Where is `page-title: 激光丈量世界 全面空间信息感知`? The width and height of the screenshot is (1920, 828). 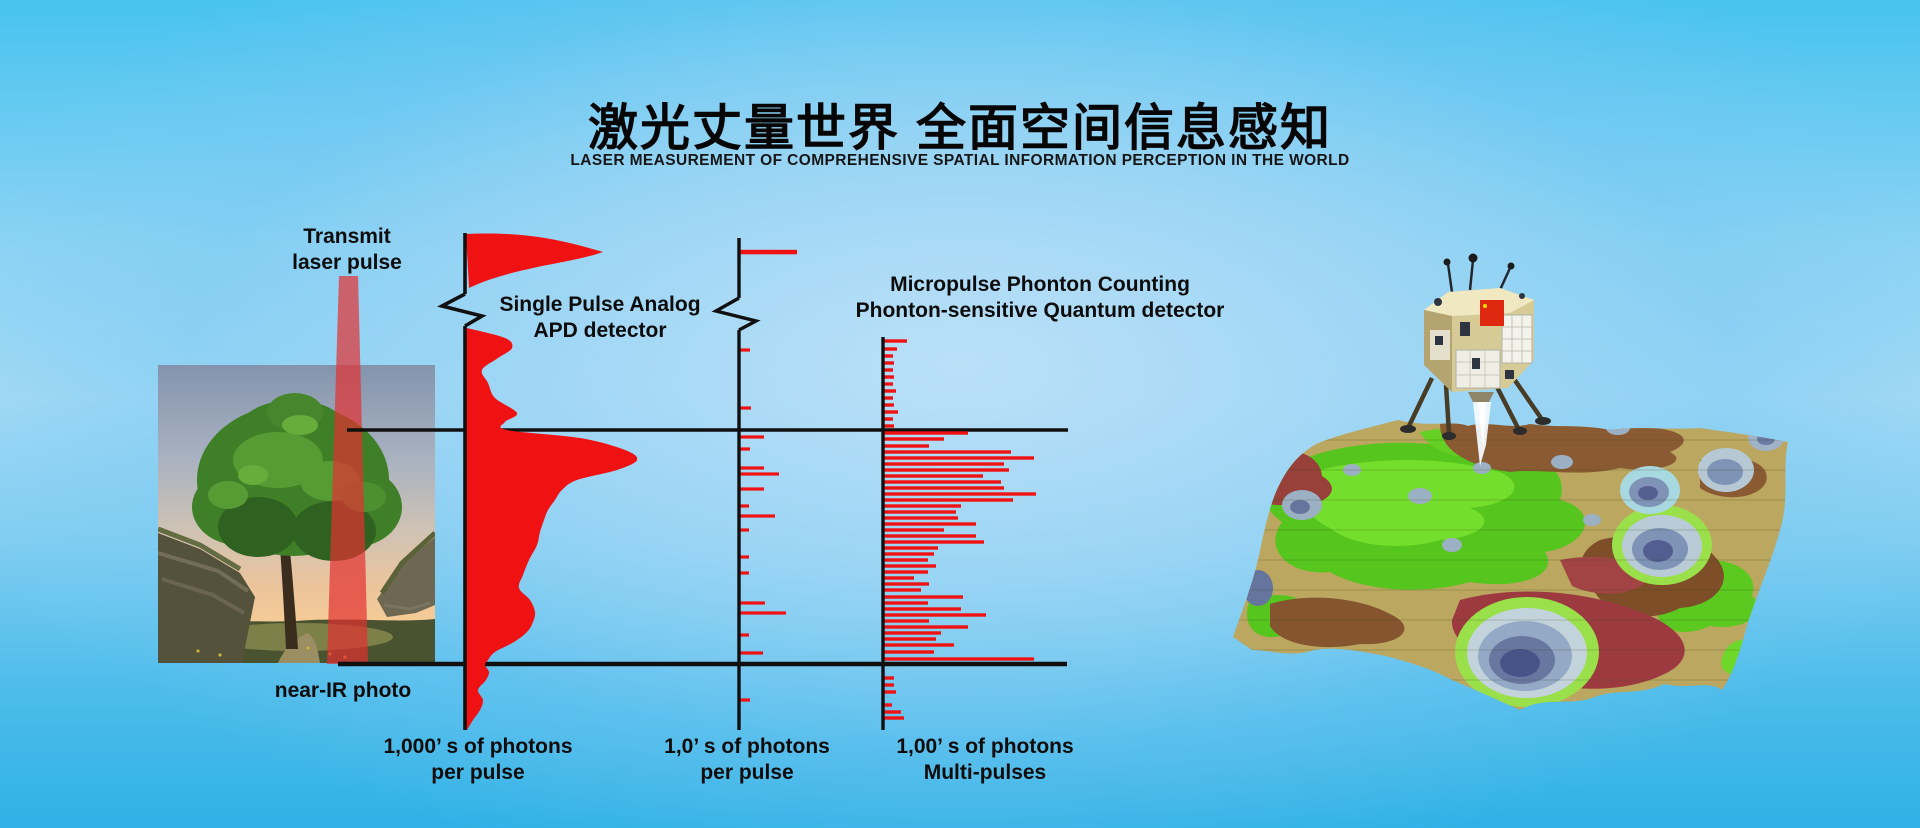
page-title: 激光丈量世界 全面空间信息感知 is located at coordinates (960, 127).